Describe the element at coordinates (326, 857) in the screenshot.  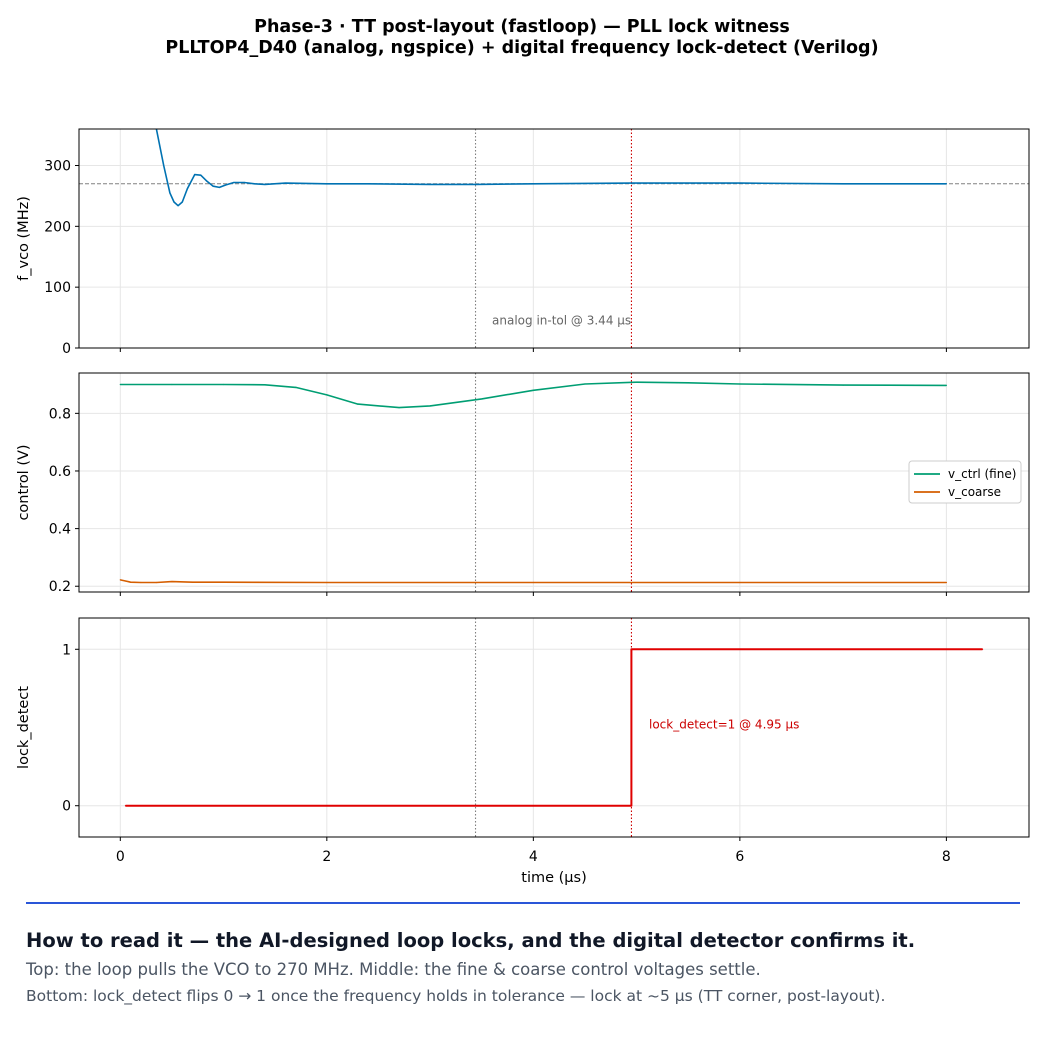
I see `x-tick-label: 2` at that location.